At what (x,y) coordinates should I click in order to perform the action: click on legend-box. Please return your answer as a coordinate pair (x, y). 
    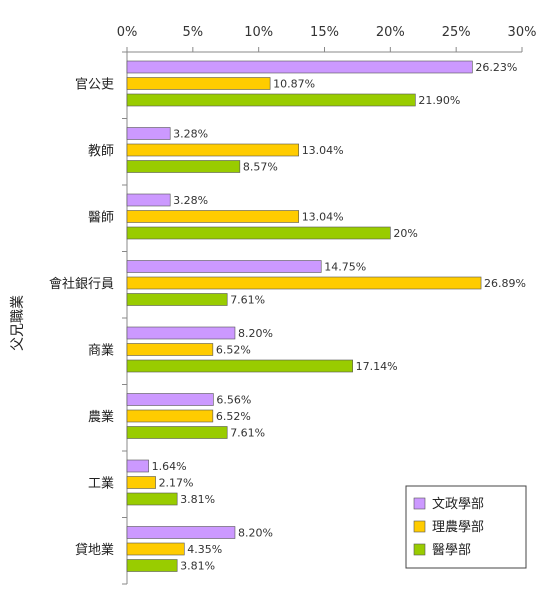
    Looking at the image, I should click on (466, 527).